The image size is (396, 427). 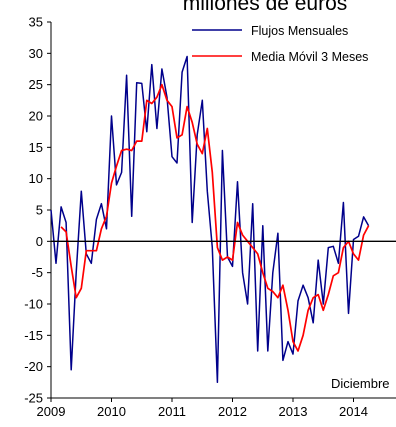 What do you see at coordinates (353, 411) in the screenshot?
I see `x-tick-label: 2014` at bounding box center [353, 411].